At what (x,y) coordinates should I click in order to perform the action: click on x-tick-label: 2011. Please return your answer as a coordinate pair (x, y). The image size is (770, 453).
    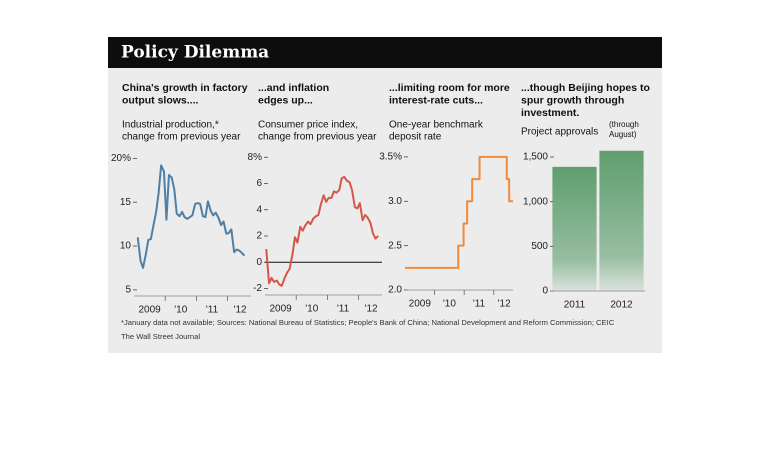
    Looking at the image, I should click on (575, 305).